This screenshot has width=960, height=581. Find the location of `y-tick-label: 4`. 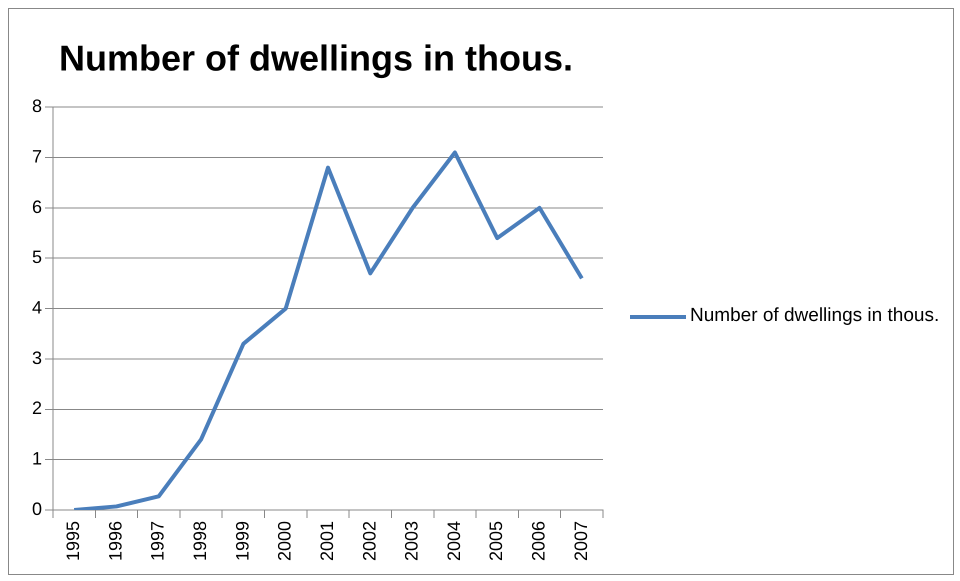

y-tick-label: 4 is located at coordinates (37, 308).